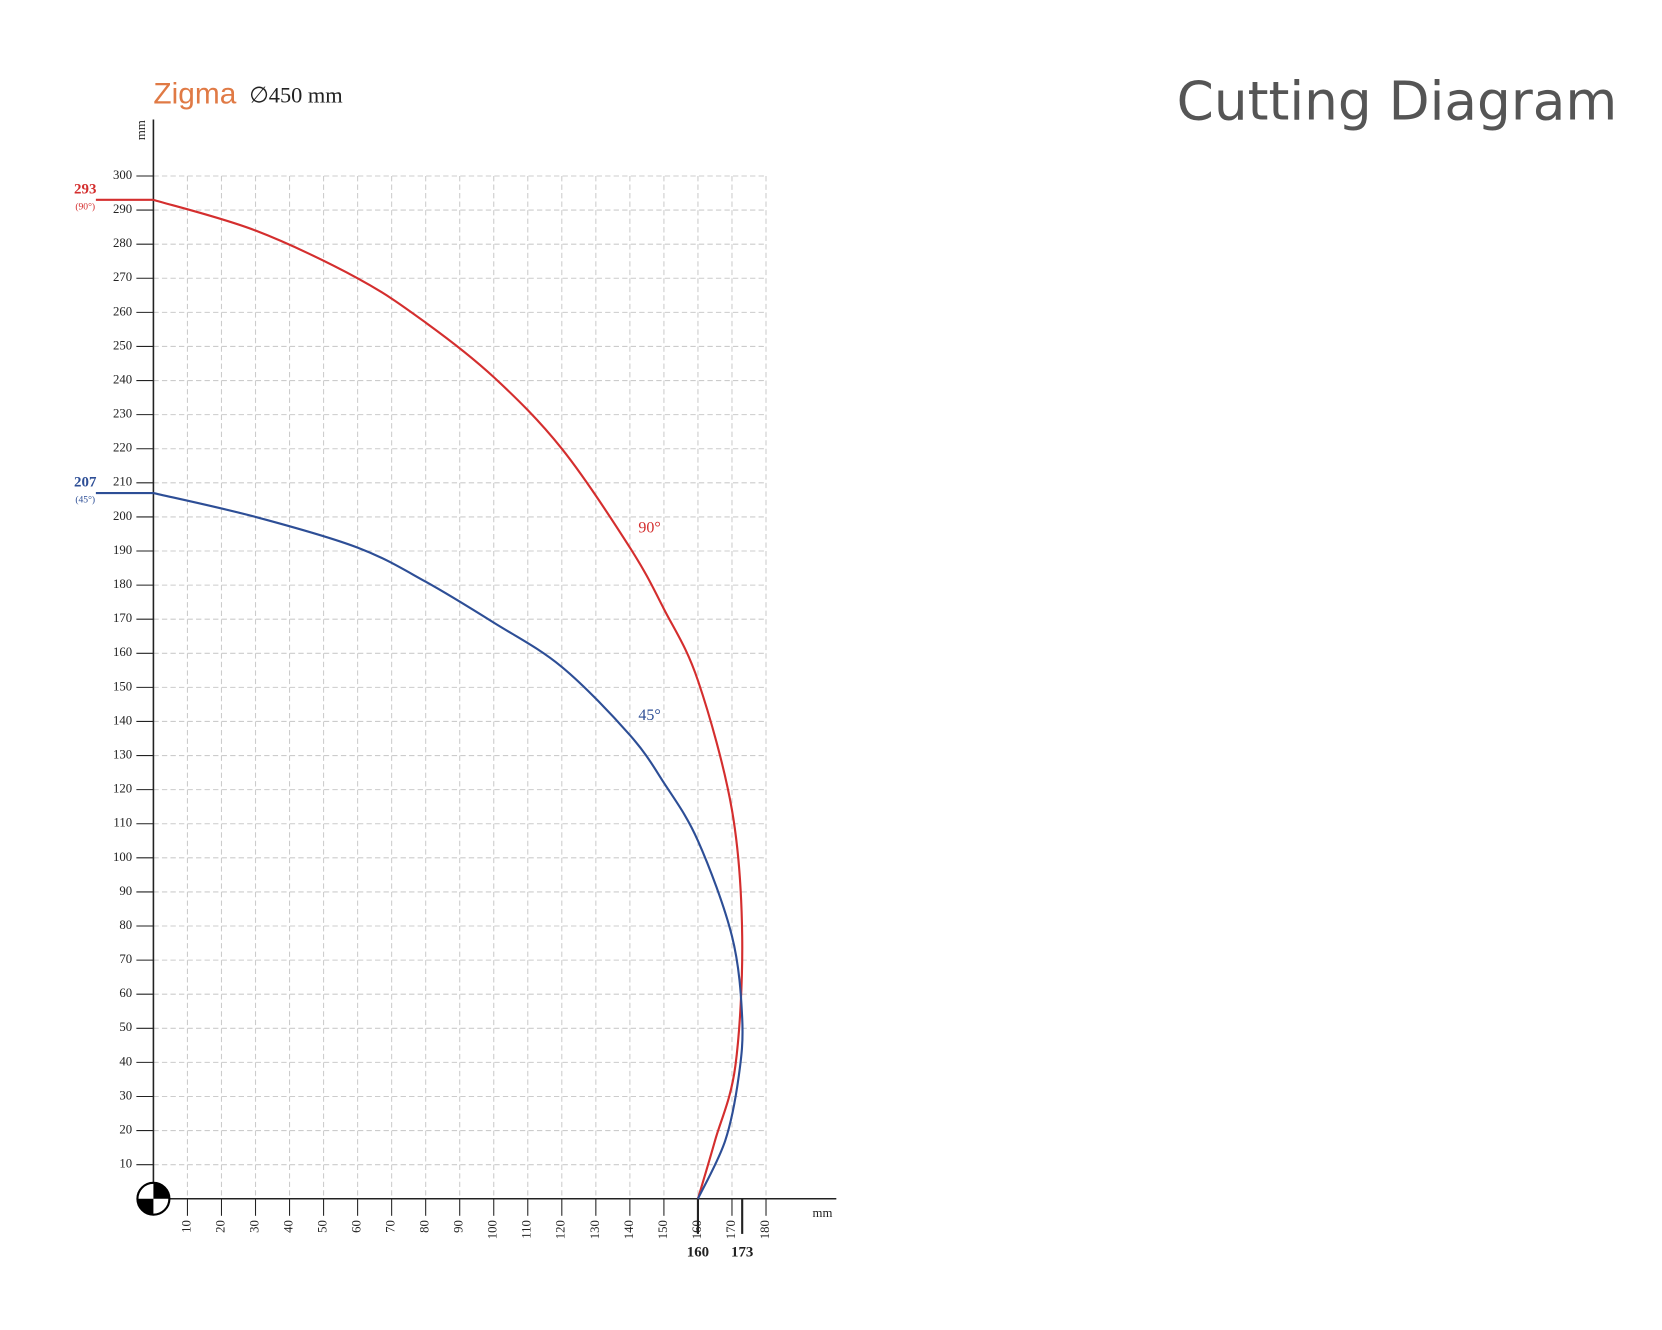 This screenshot has height=1330, width=1662. I want to click on x-tick-label: 40, so click(288, 1226).